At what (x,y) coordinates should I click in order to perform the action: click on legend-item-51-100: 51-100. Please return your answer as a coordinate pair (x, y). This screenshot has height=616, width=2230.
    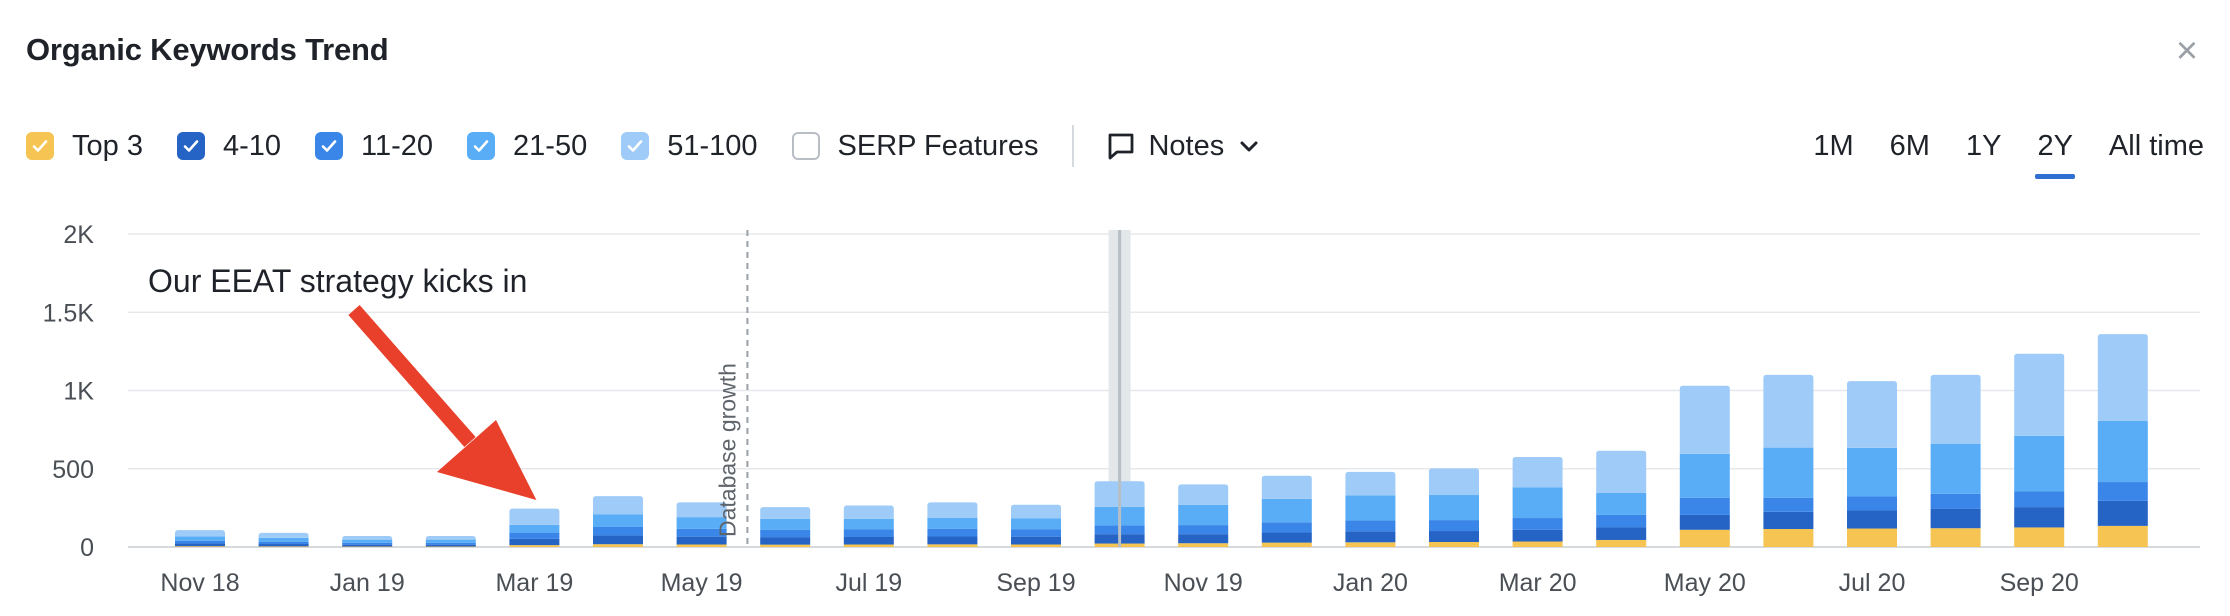
    Looking at the image, I should click on (689, 146).